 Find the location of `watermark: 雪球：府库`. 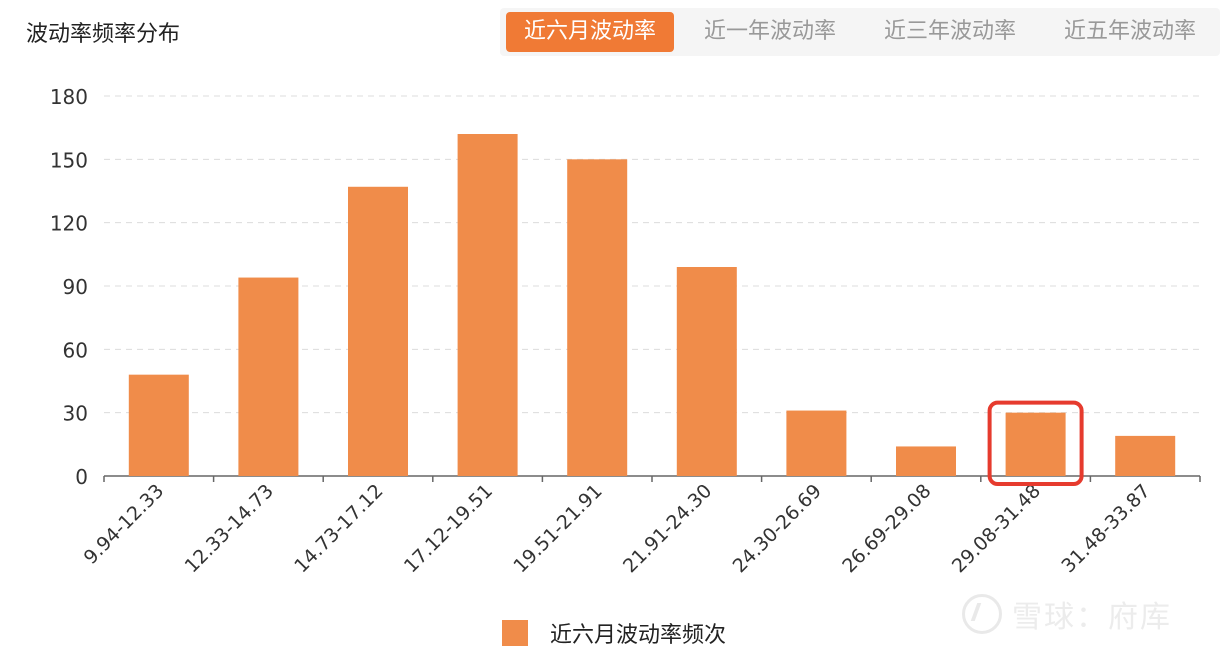

watermark: 雪球：府库 is located at coordinates (1067, 614).